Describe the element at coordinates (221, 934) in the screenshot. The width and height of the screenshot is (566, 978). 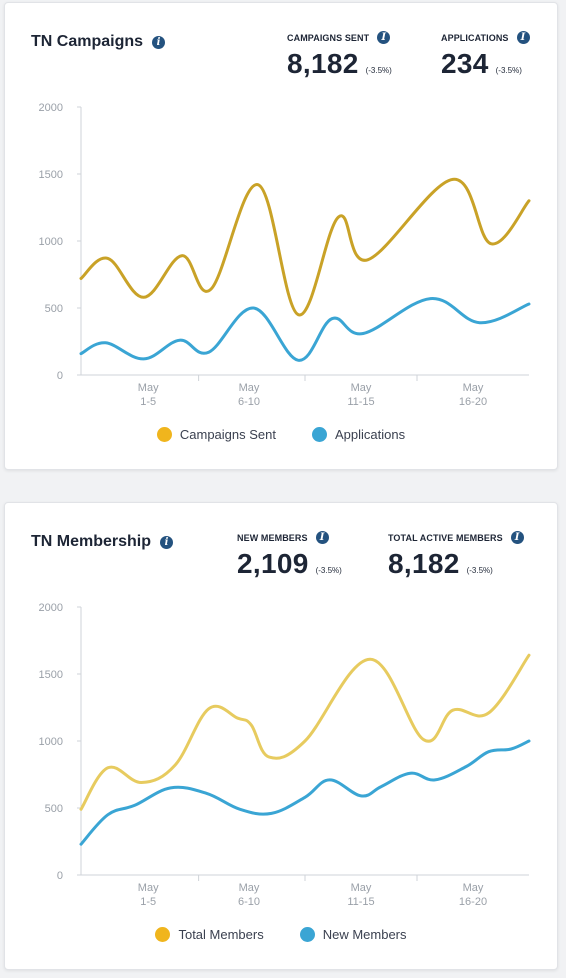
I see `legend-label: Total Members` at that location.